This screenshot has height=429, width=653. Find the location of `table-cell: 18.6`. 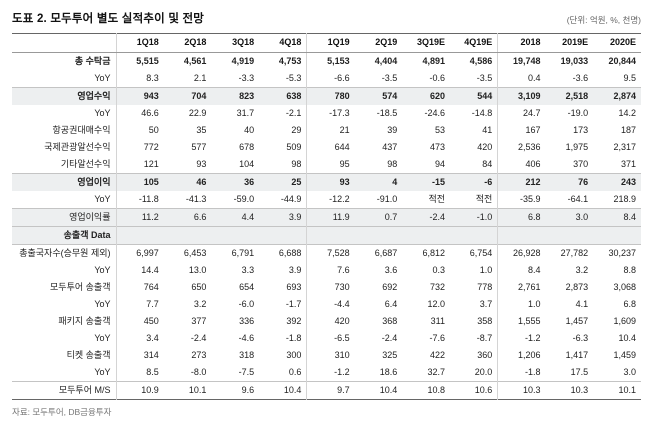

table-cell: 18.6 is located at coordinates (388, 372).